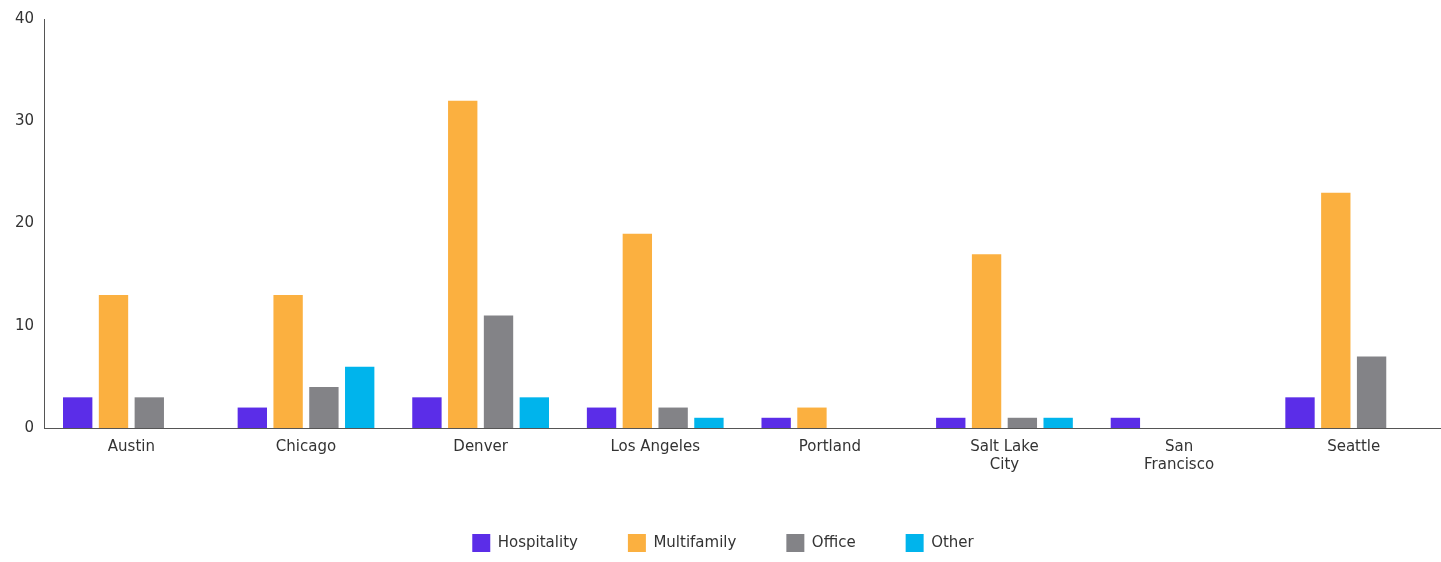  I want to click on y-tick-label: 0, so click(29, 426).